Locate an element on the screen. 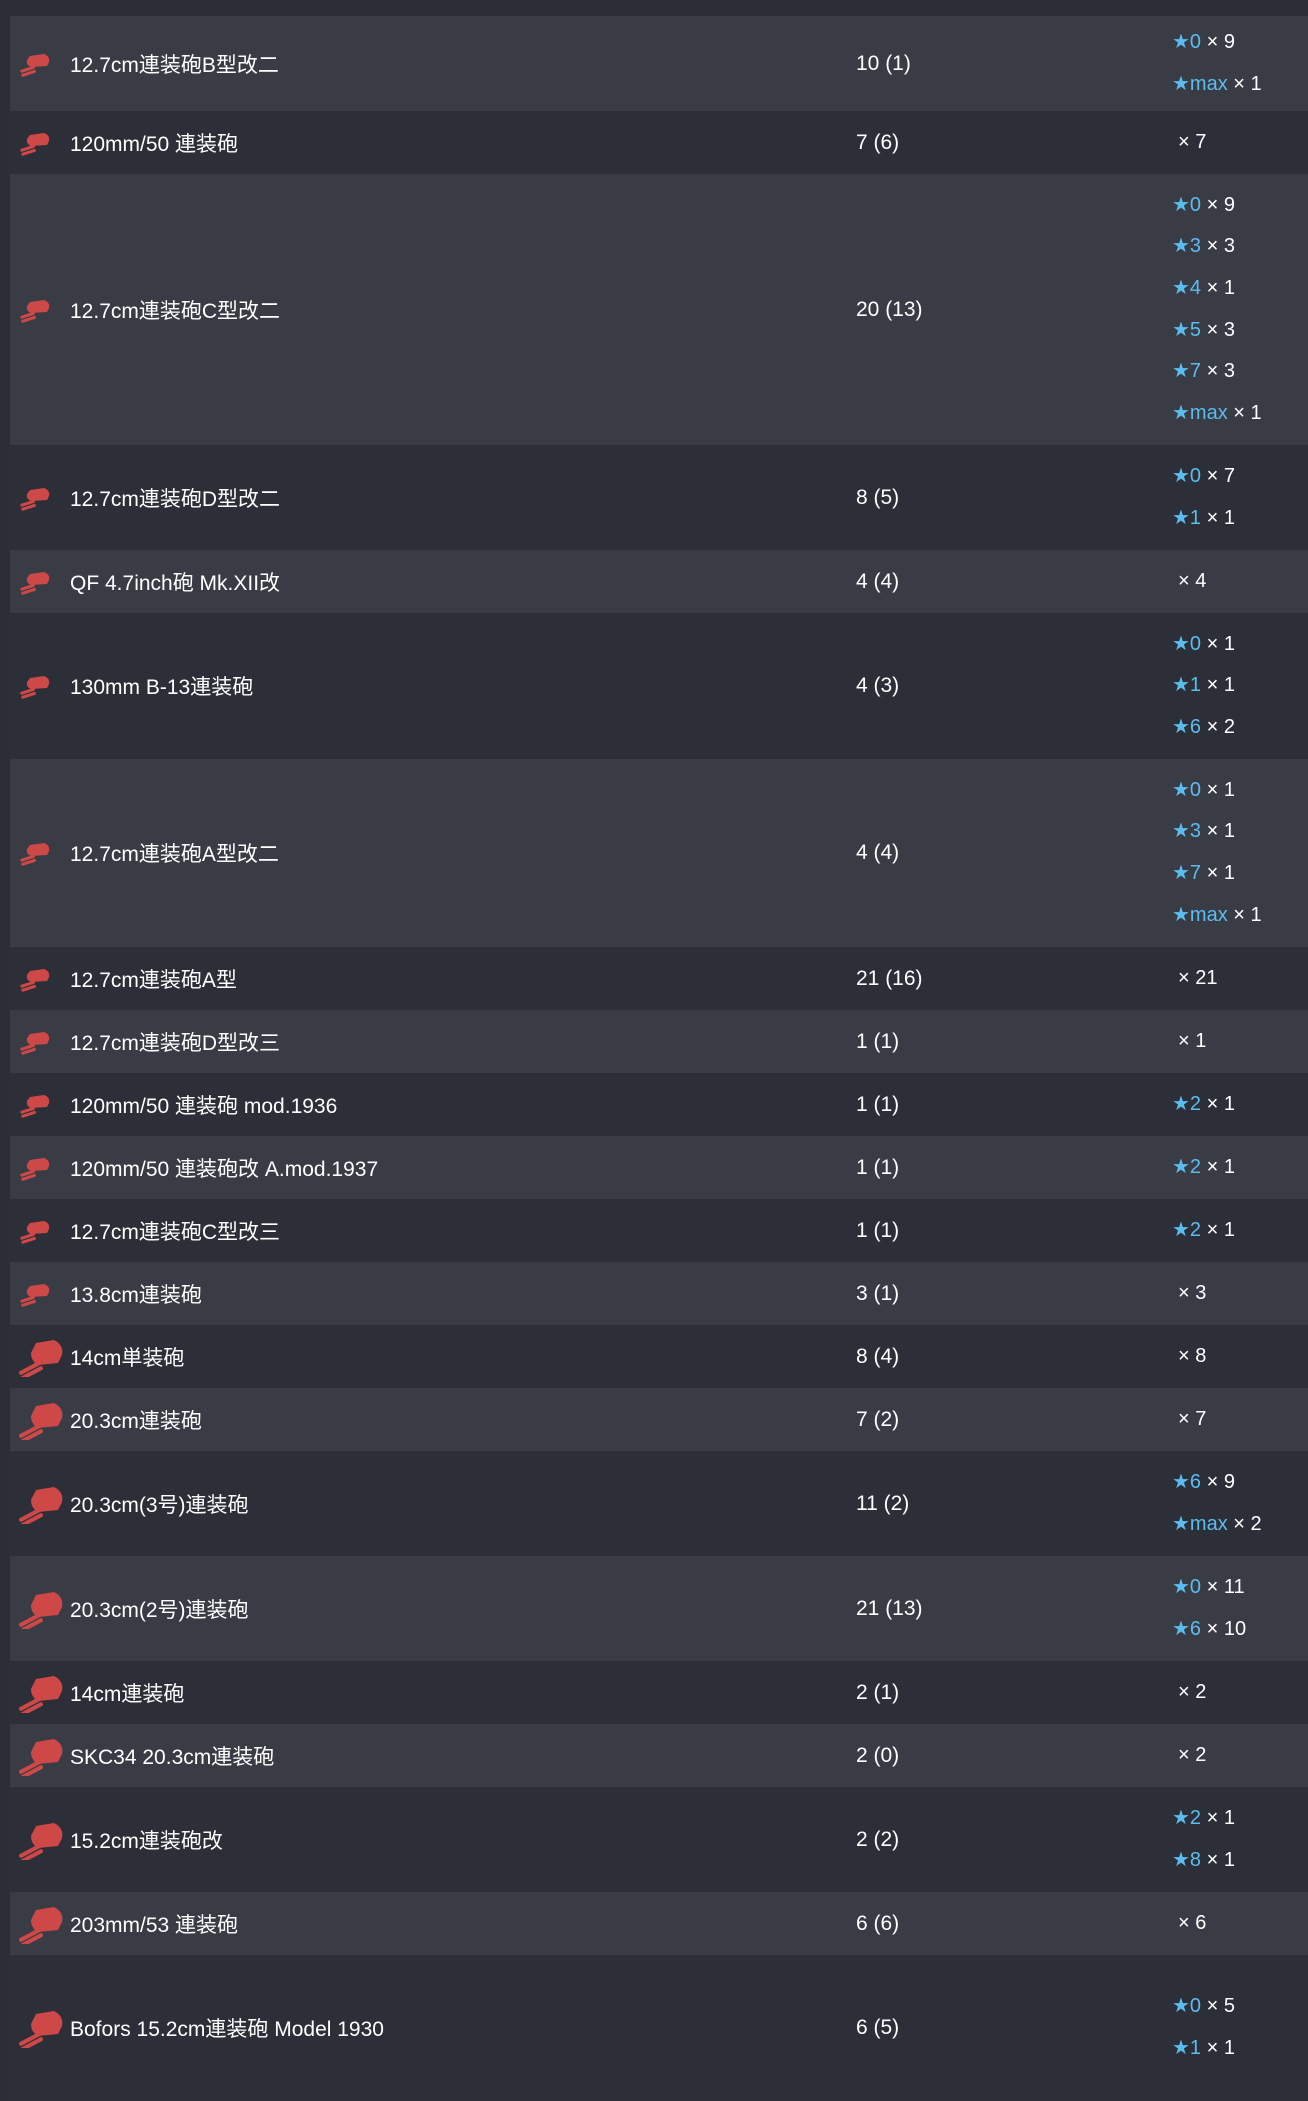  improvement-list: × 21 is located at coordinates (1240, 979).